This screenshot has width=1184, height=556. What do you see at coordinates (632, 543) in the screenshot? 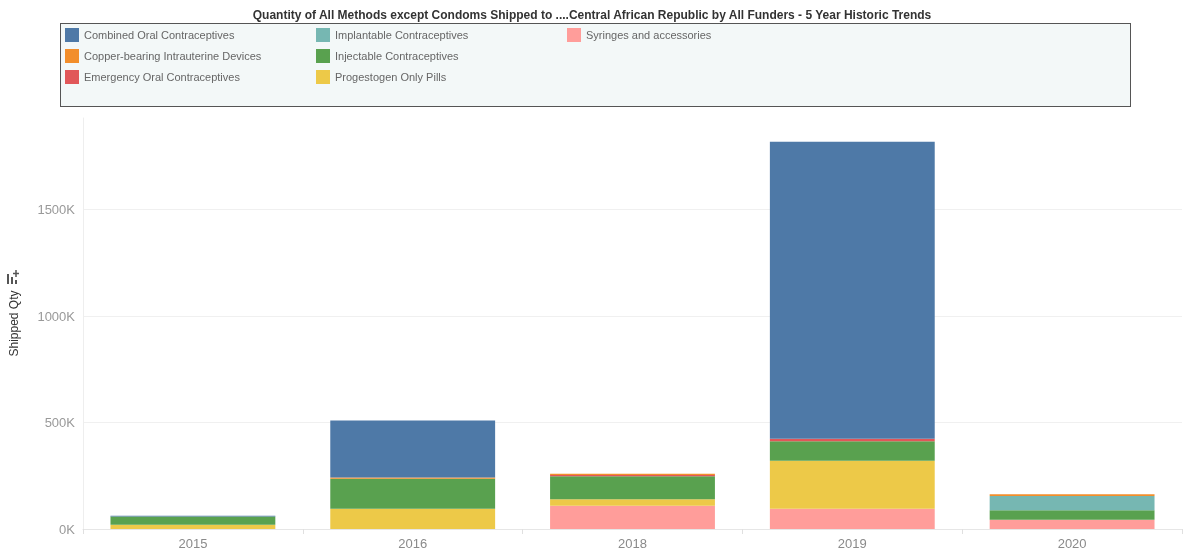
I see `x-tick-label: 2018` at bounding box center [632, 543].